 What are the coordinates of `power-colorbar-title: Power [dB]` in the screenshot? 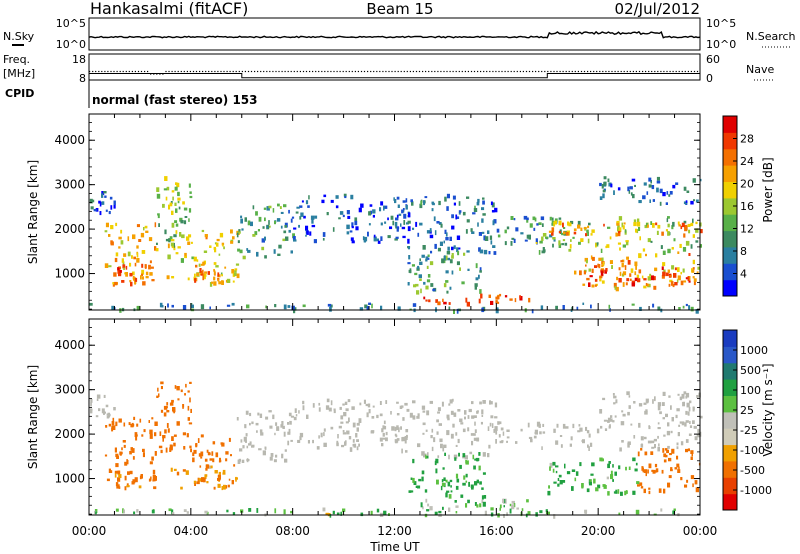 It's located at (768, 189).